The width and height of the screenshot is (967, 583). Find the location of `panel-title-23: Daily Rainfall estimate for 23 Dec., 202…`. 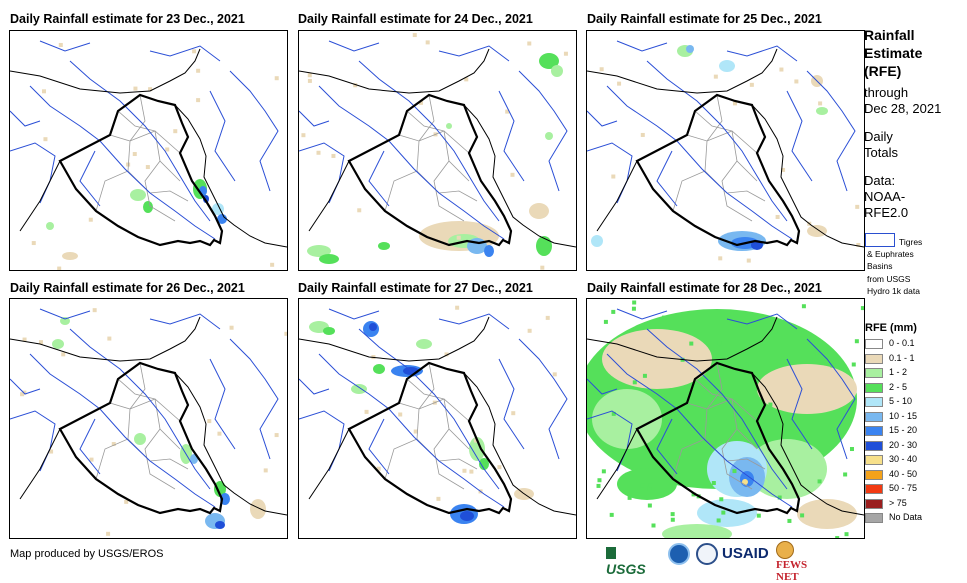

panel-title-23: Daily Rainfall estimate for 23 Dec., 202… is located at coordinates (127, 19).